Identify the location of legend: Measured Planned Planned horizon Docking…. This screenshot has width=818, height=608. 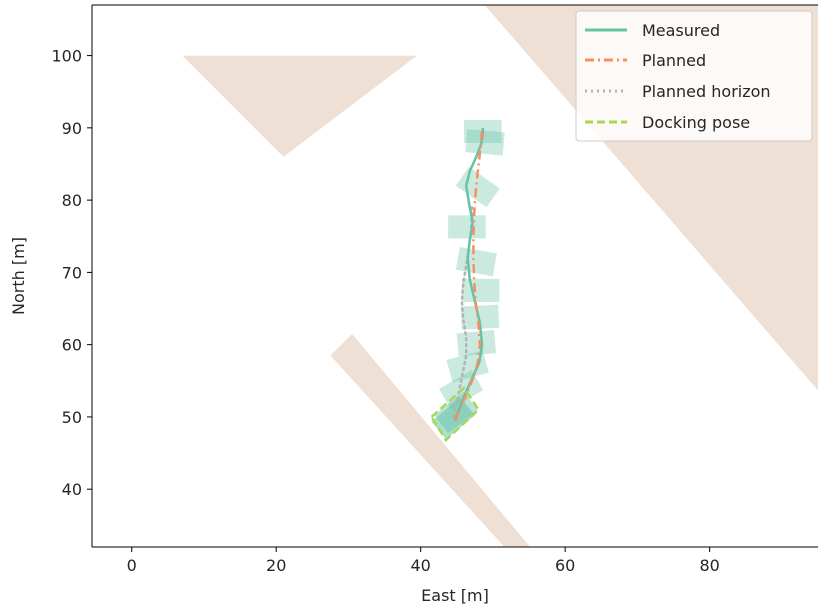
(694, 76).